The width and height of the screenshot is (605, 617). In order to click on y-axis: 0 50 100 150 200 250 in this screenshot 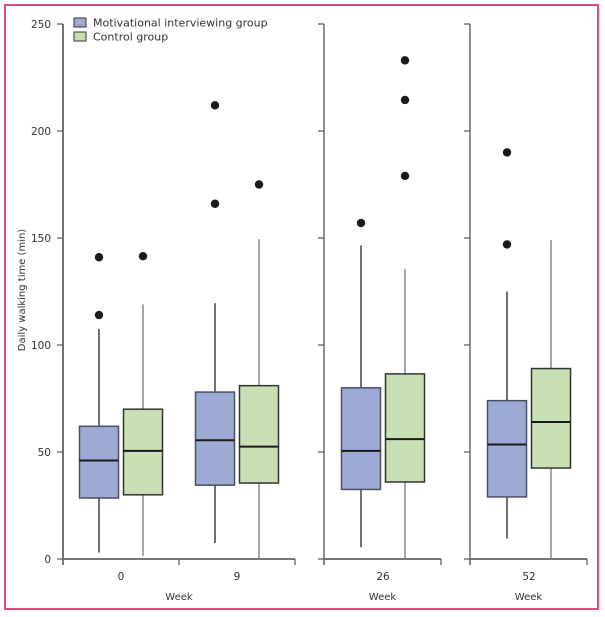, I will do `click(41, 292)`.